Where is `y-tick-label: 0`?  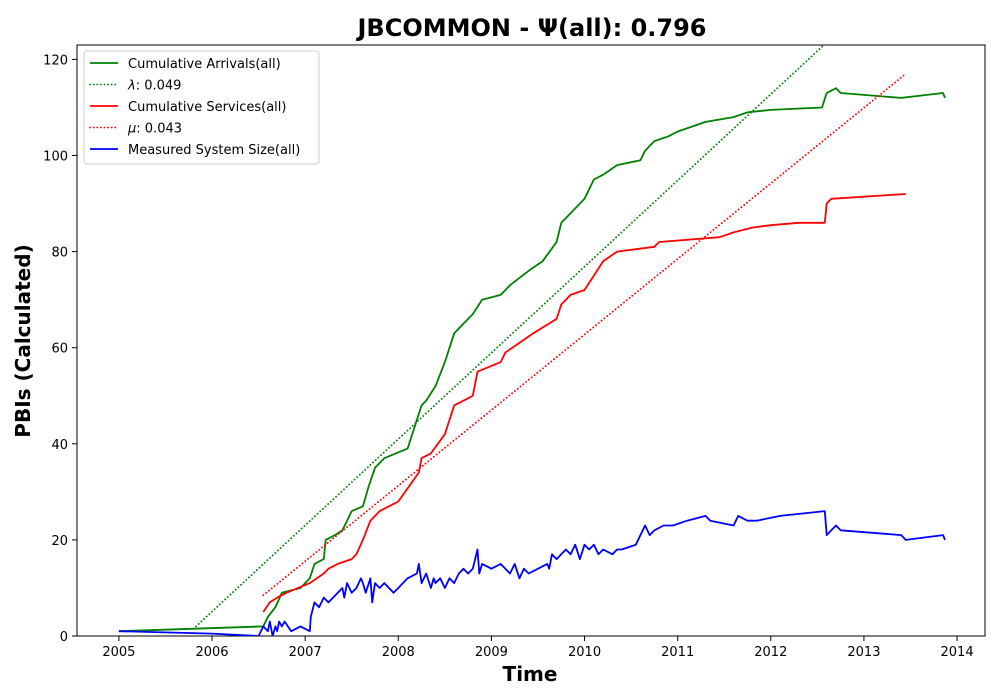 y-tick-label: 0 is located at coordinates (64, 637).